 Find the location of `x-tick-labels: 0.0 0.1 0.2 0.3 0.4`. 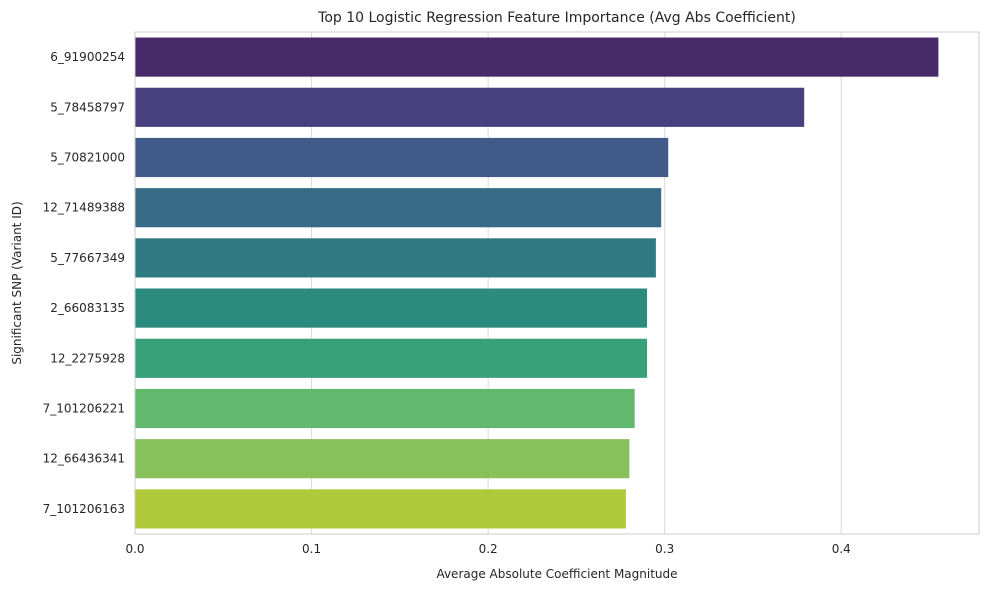

x-tick-labels: 0.0 0.1 0.2 0.3 0.4 is located at coordinates (487, 549).